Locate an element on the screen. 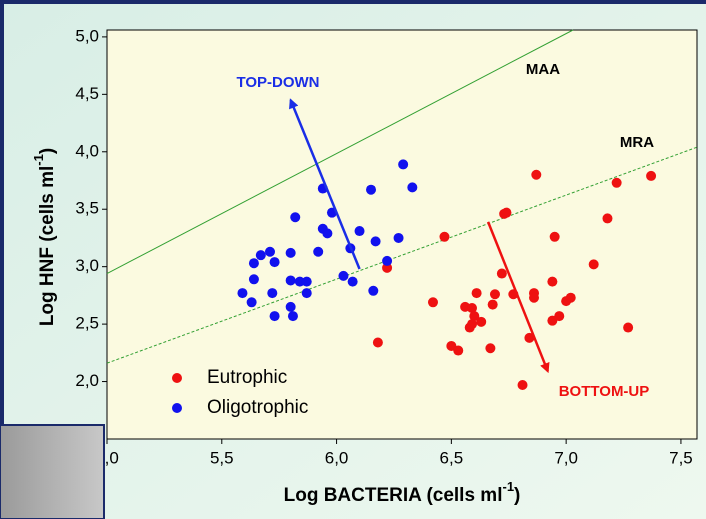 The width and height of the screenshot is (706, 519). x-axis-title: Log BACTERIA (cells ml-1) is located at coordinates (402, 492).